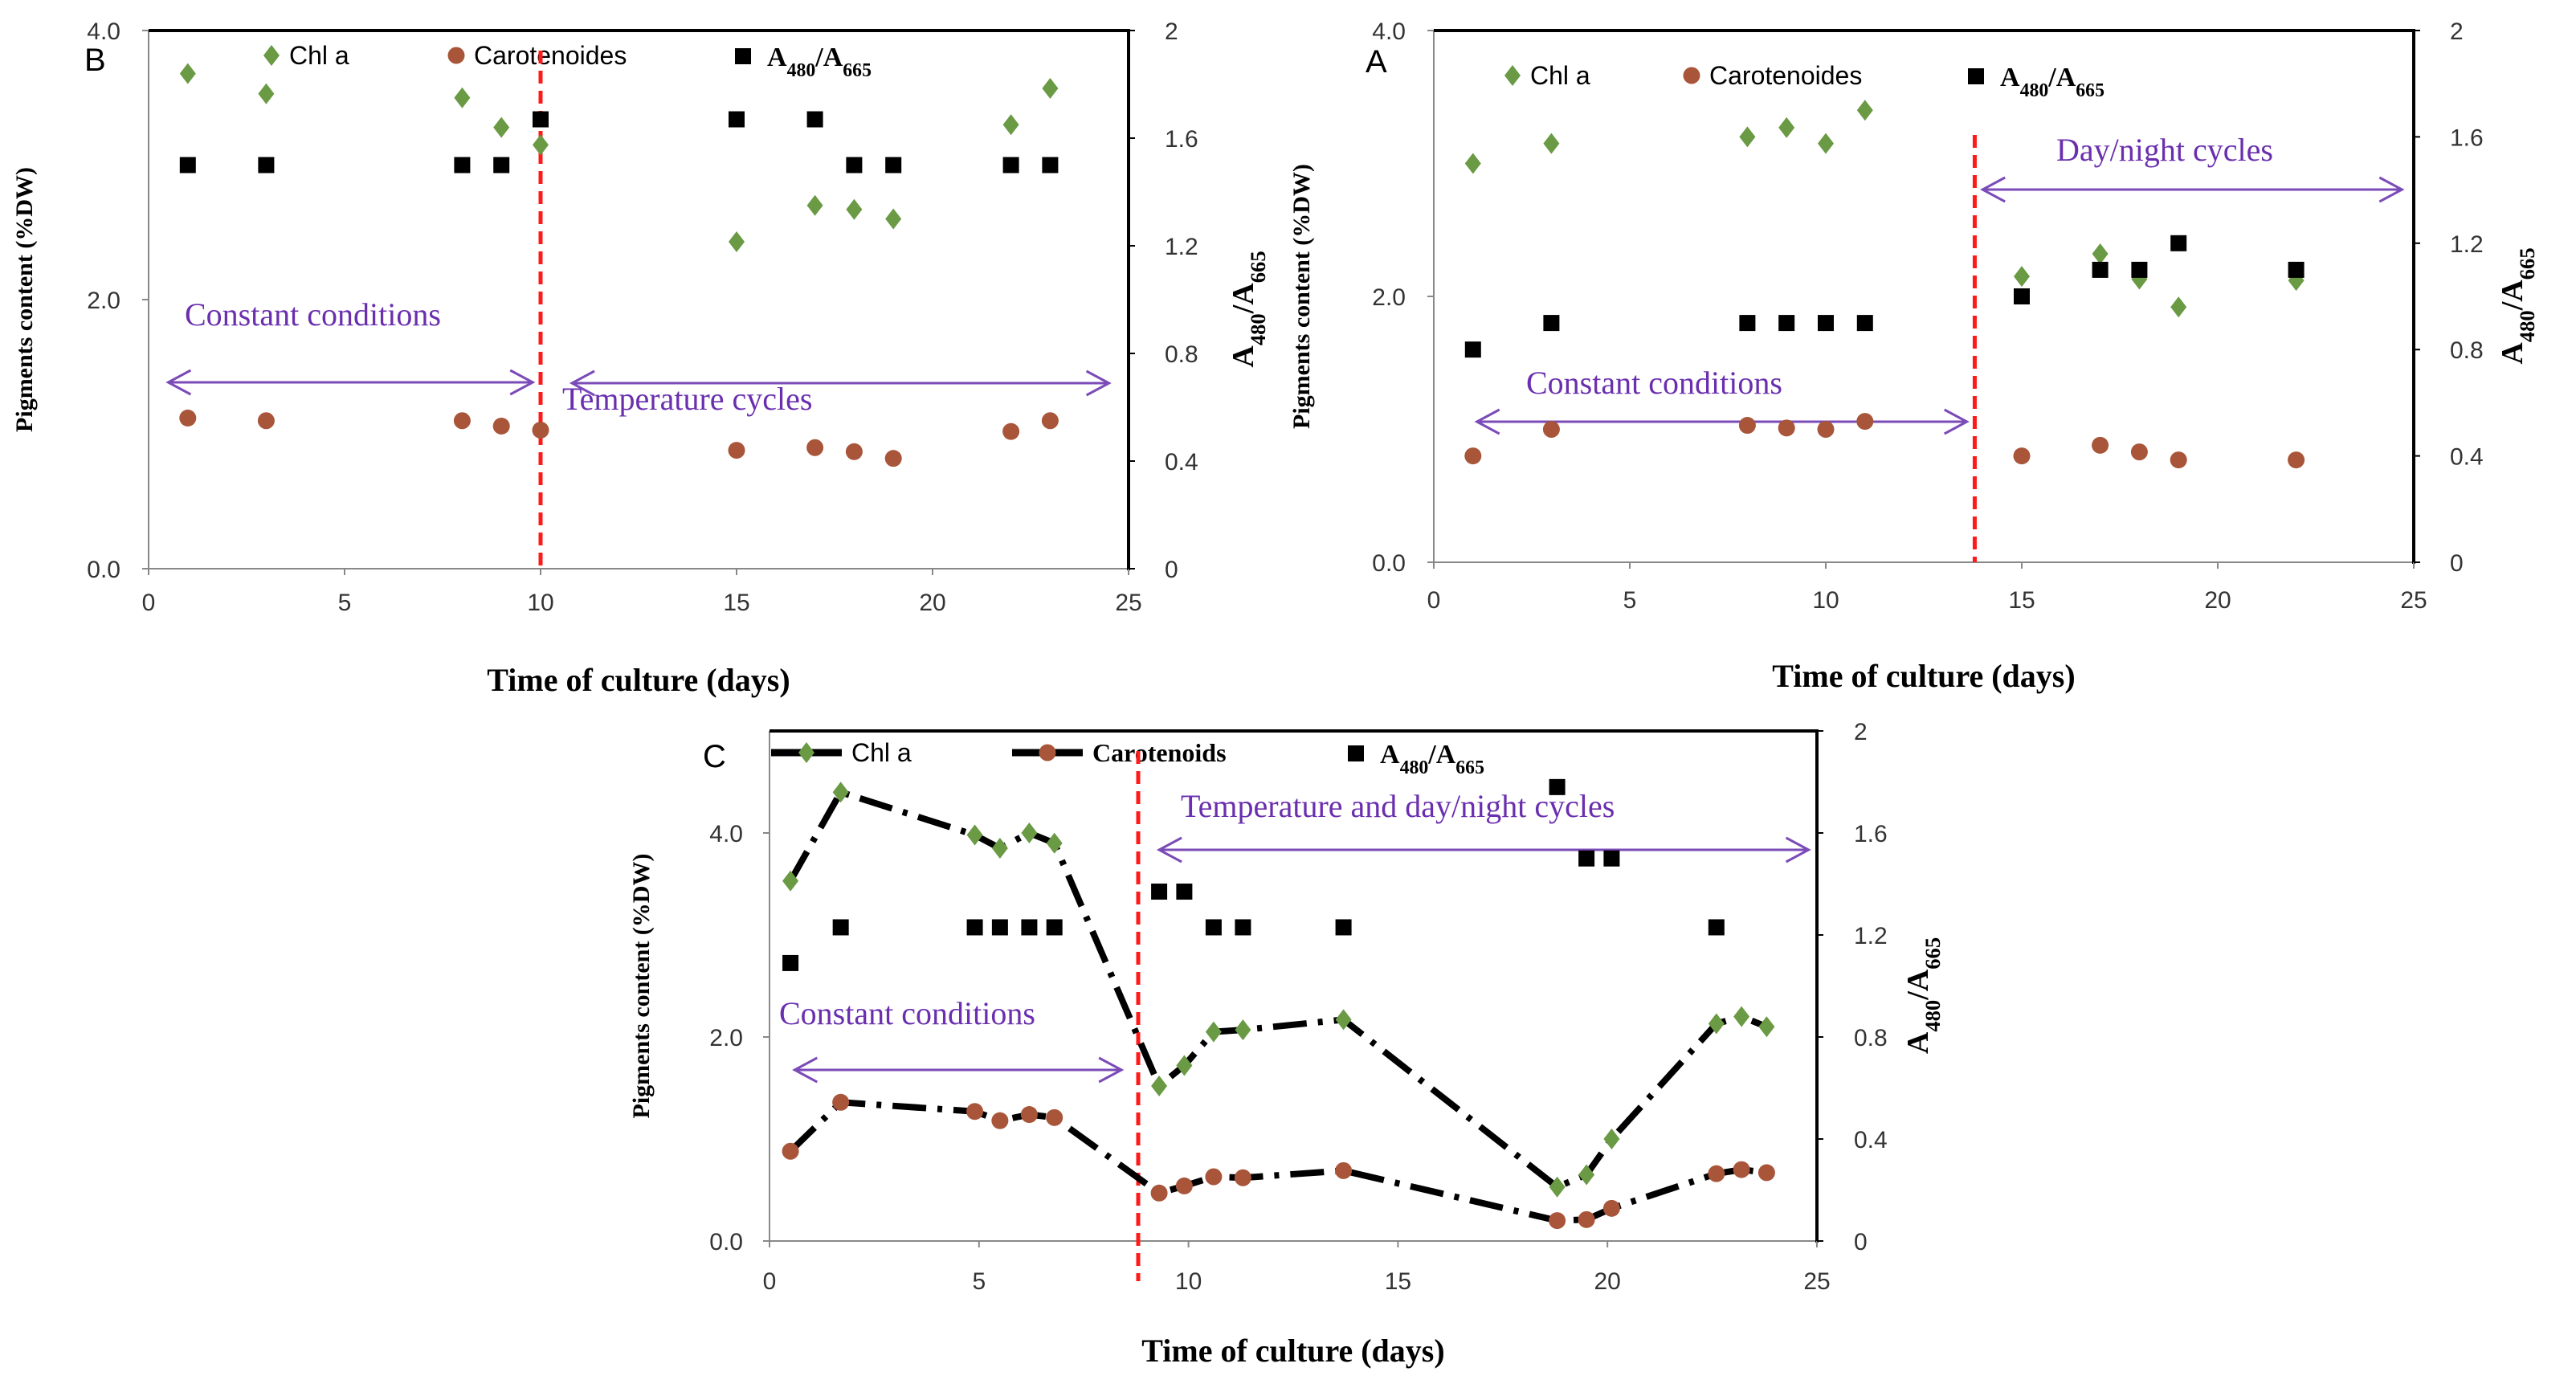  I want to click on y2-tick-label: 0.8, so click(1181, 354).